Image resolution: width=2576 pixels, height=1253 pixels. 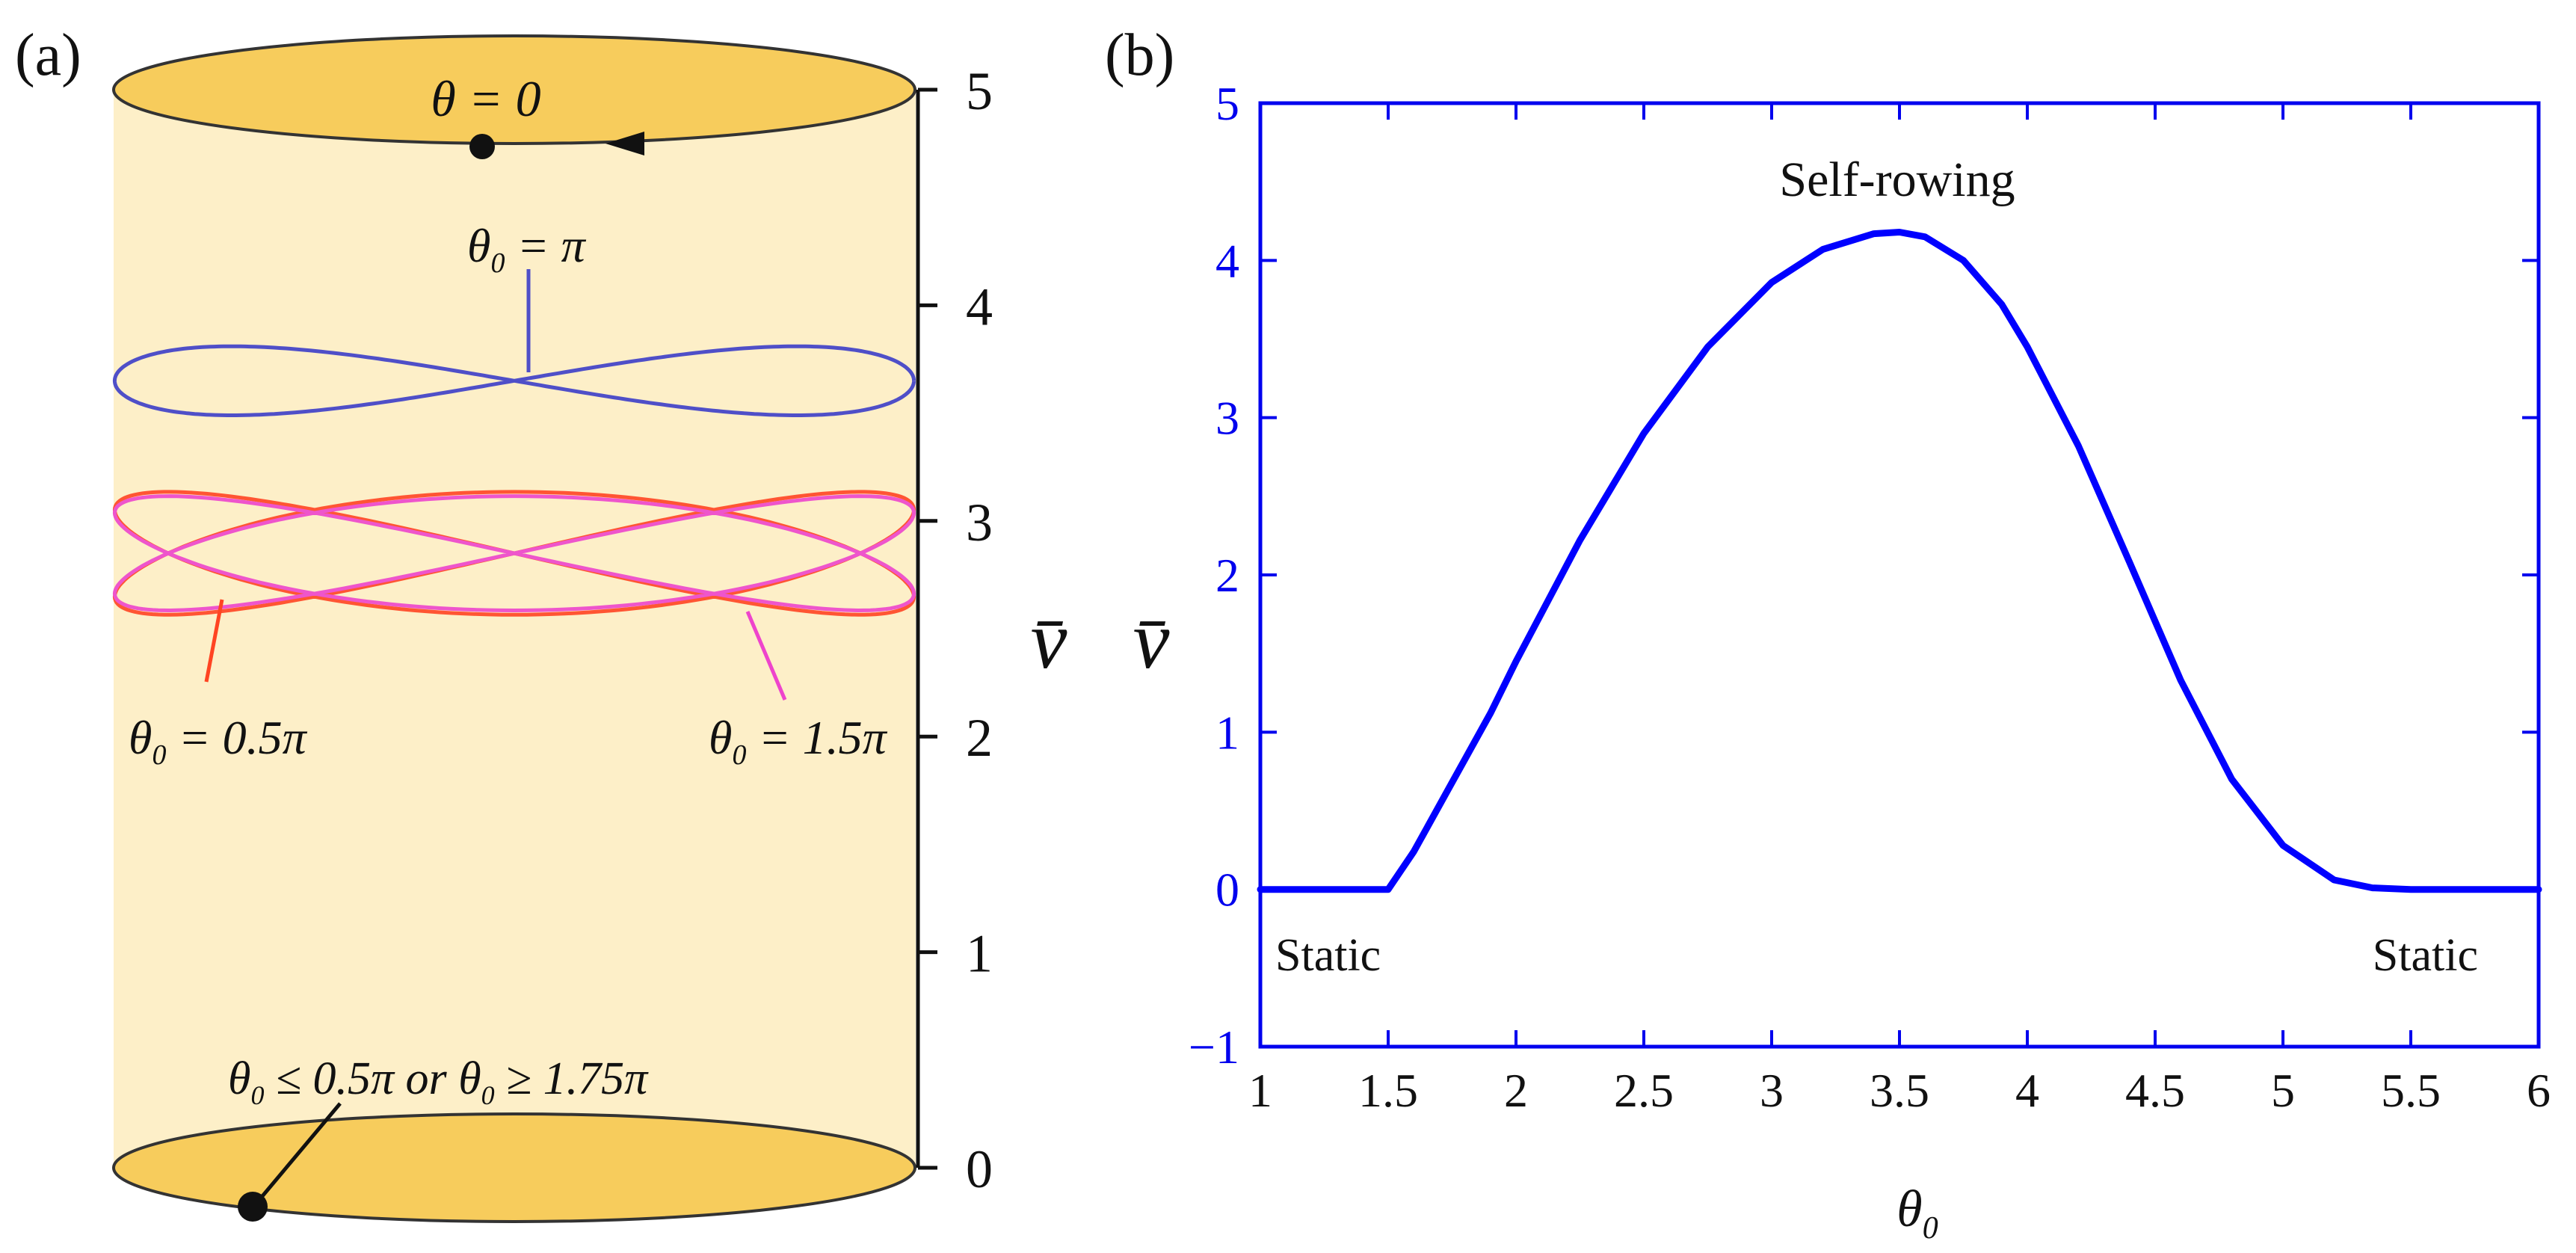 I want to click on x-tick-label: 1.5, so click(x=1388, y=1090).